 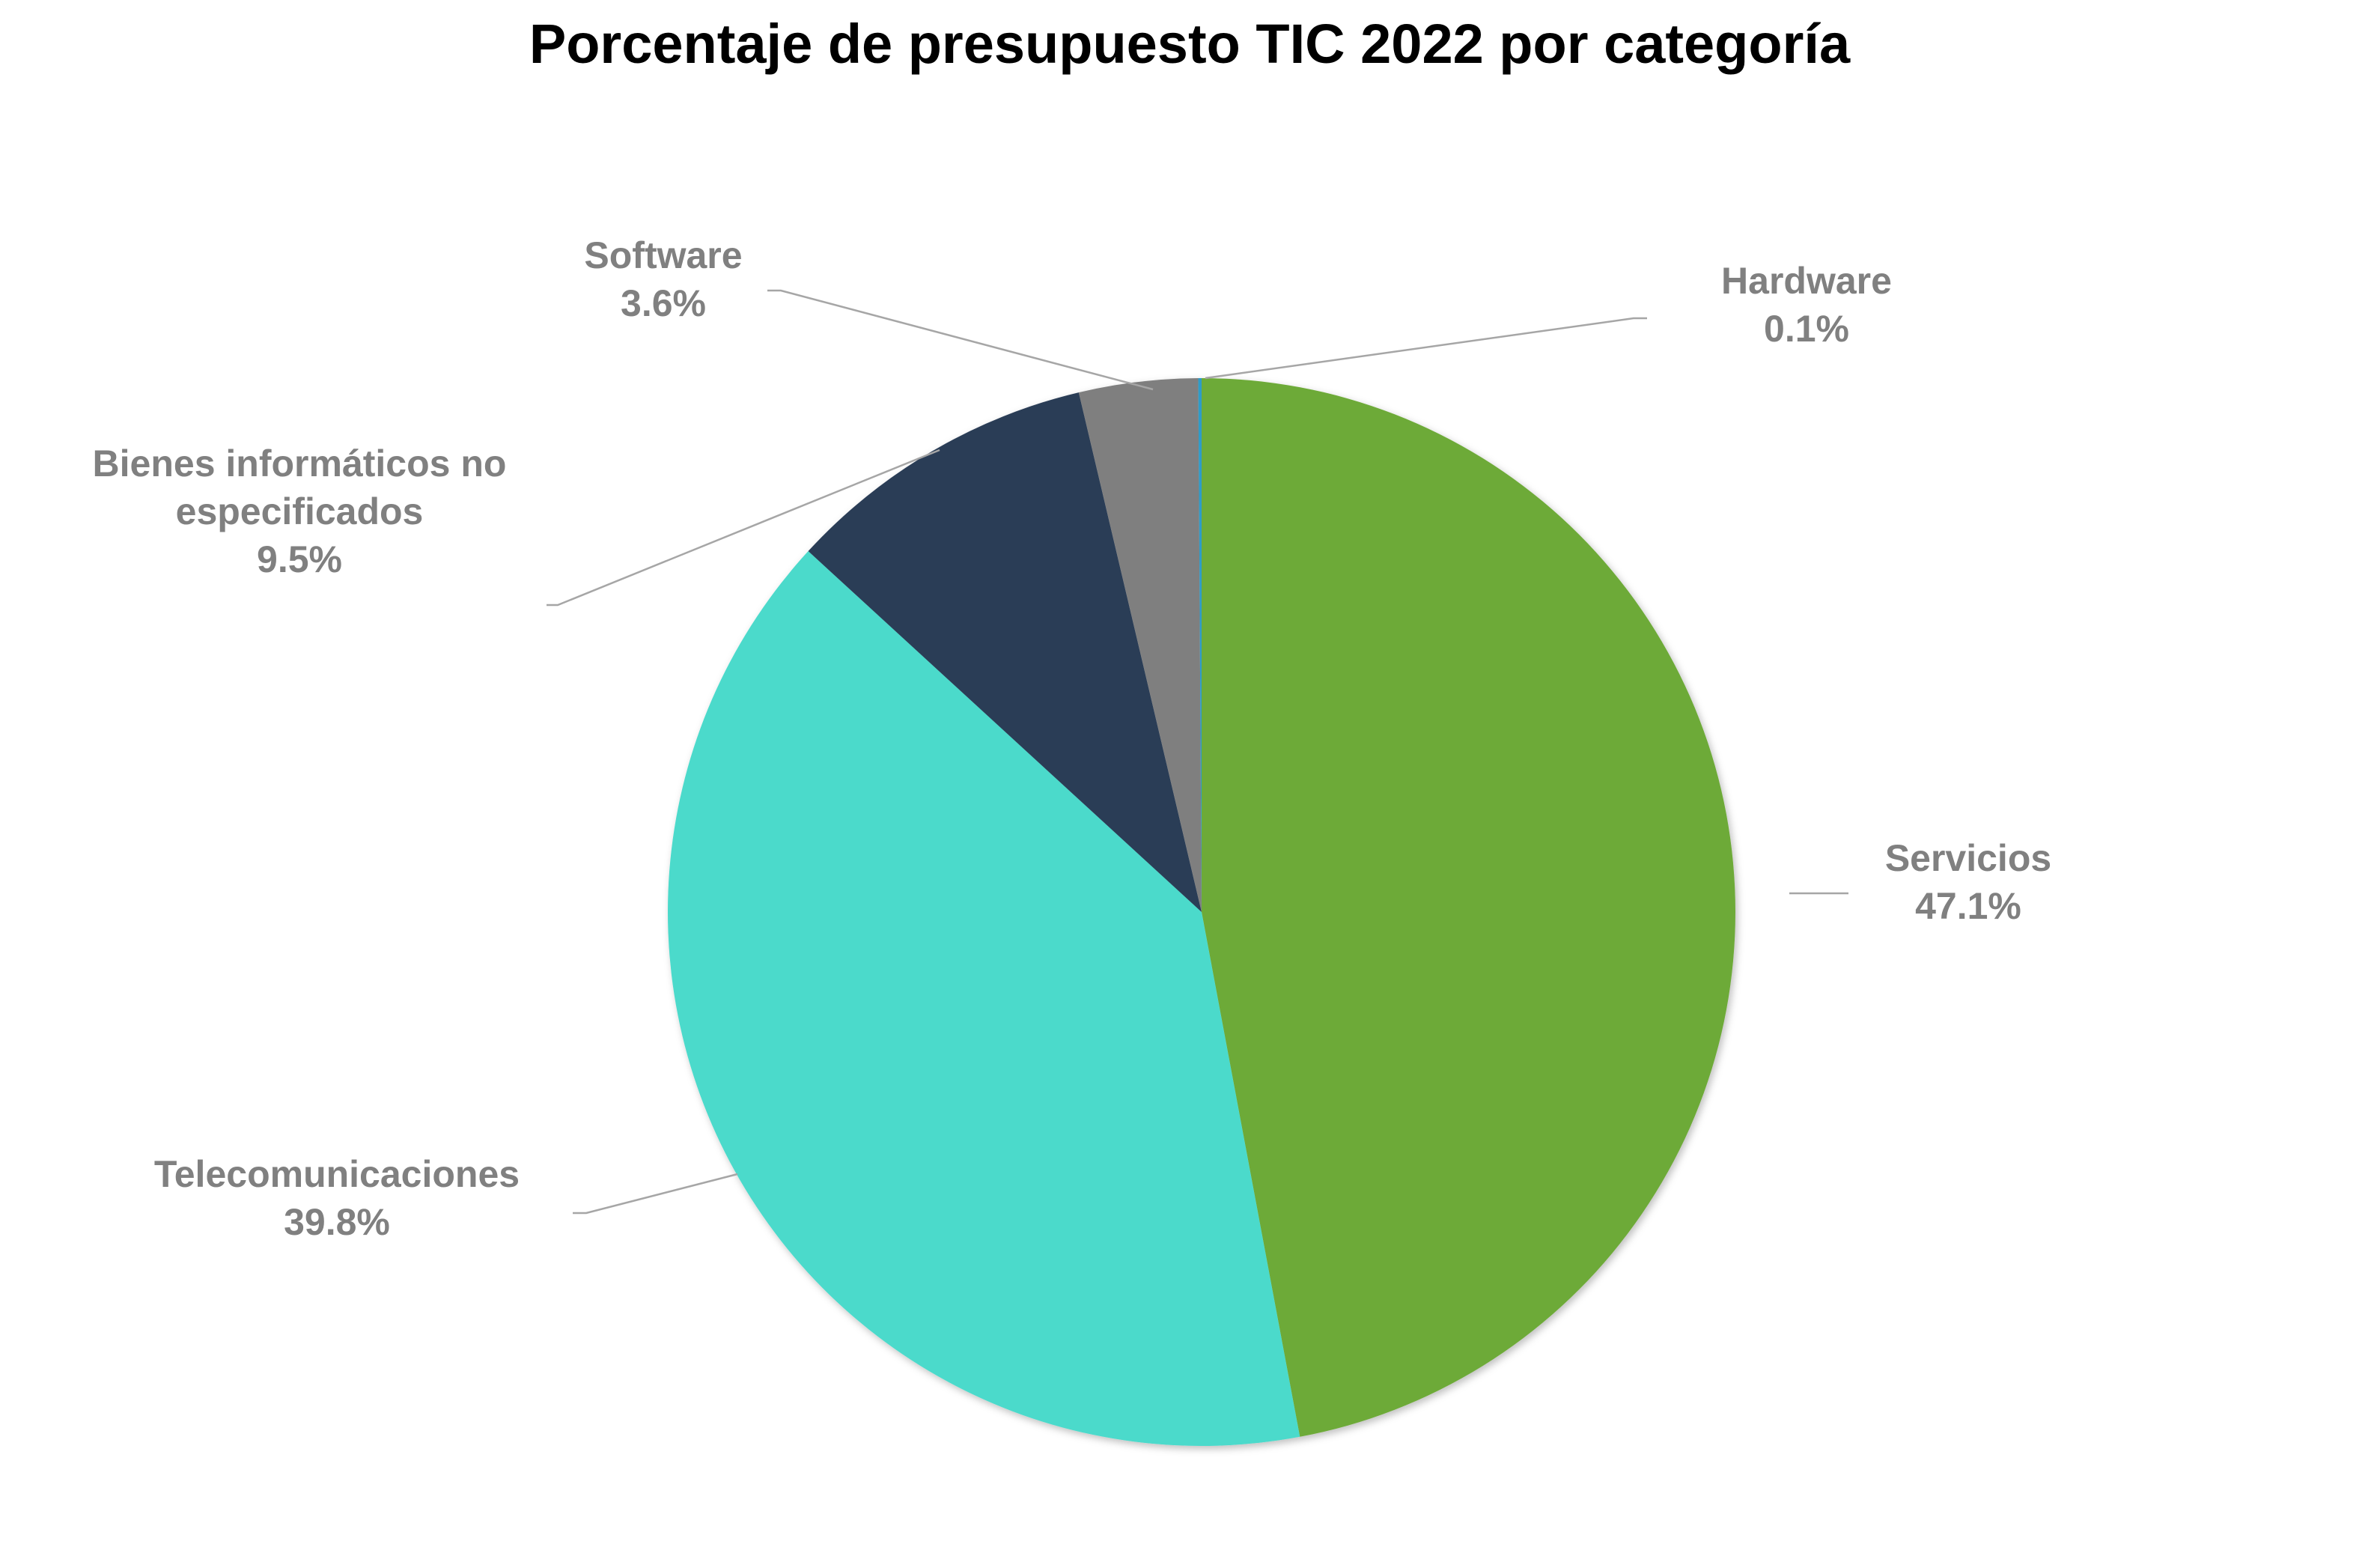 I want to click on data-label-bienes-informaticos-no-especificados: Bienes informáticos no especificados 9.5%, so click(x=300, y=511).